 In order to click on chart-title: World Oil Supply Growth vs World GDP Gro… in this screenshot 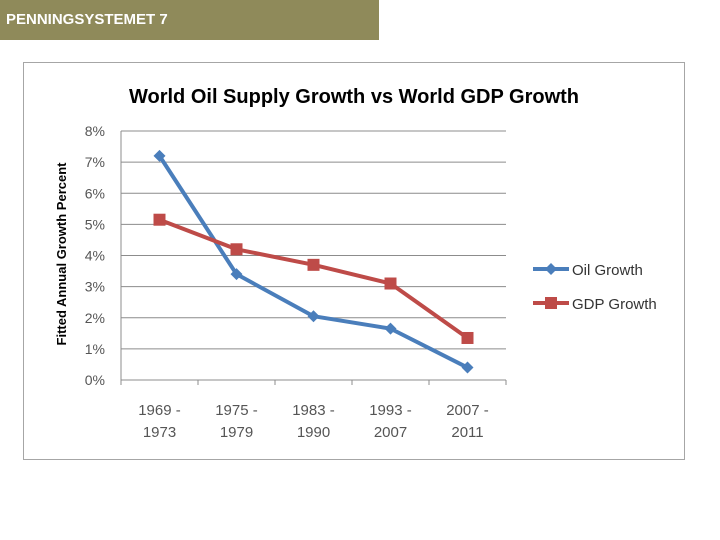, I will do `click(354, 97)`.